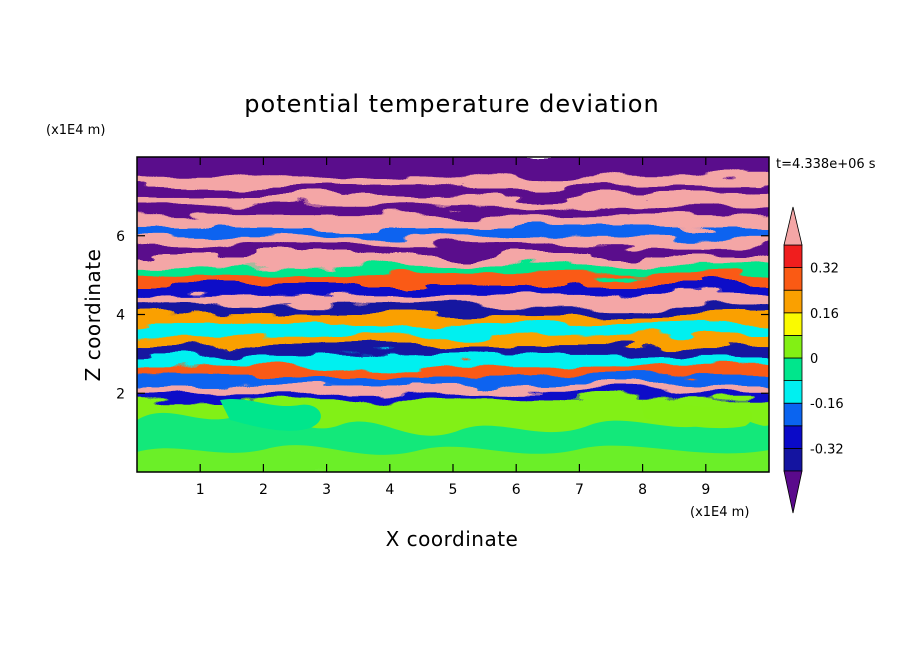 Image resolution: width=904 pixels, height=654 pixels. What do you see at coordinates (120, 237) in the screenshot?
I see `y-tick-label: 6` at bounding box center [120, 237].